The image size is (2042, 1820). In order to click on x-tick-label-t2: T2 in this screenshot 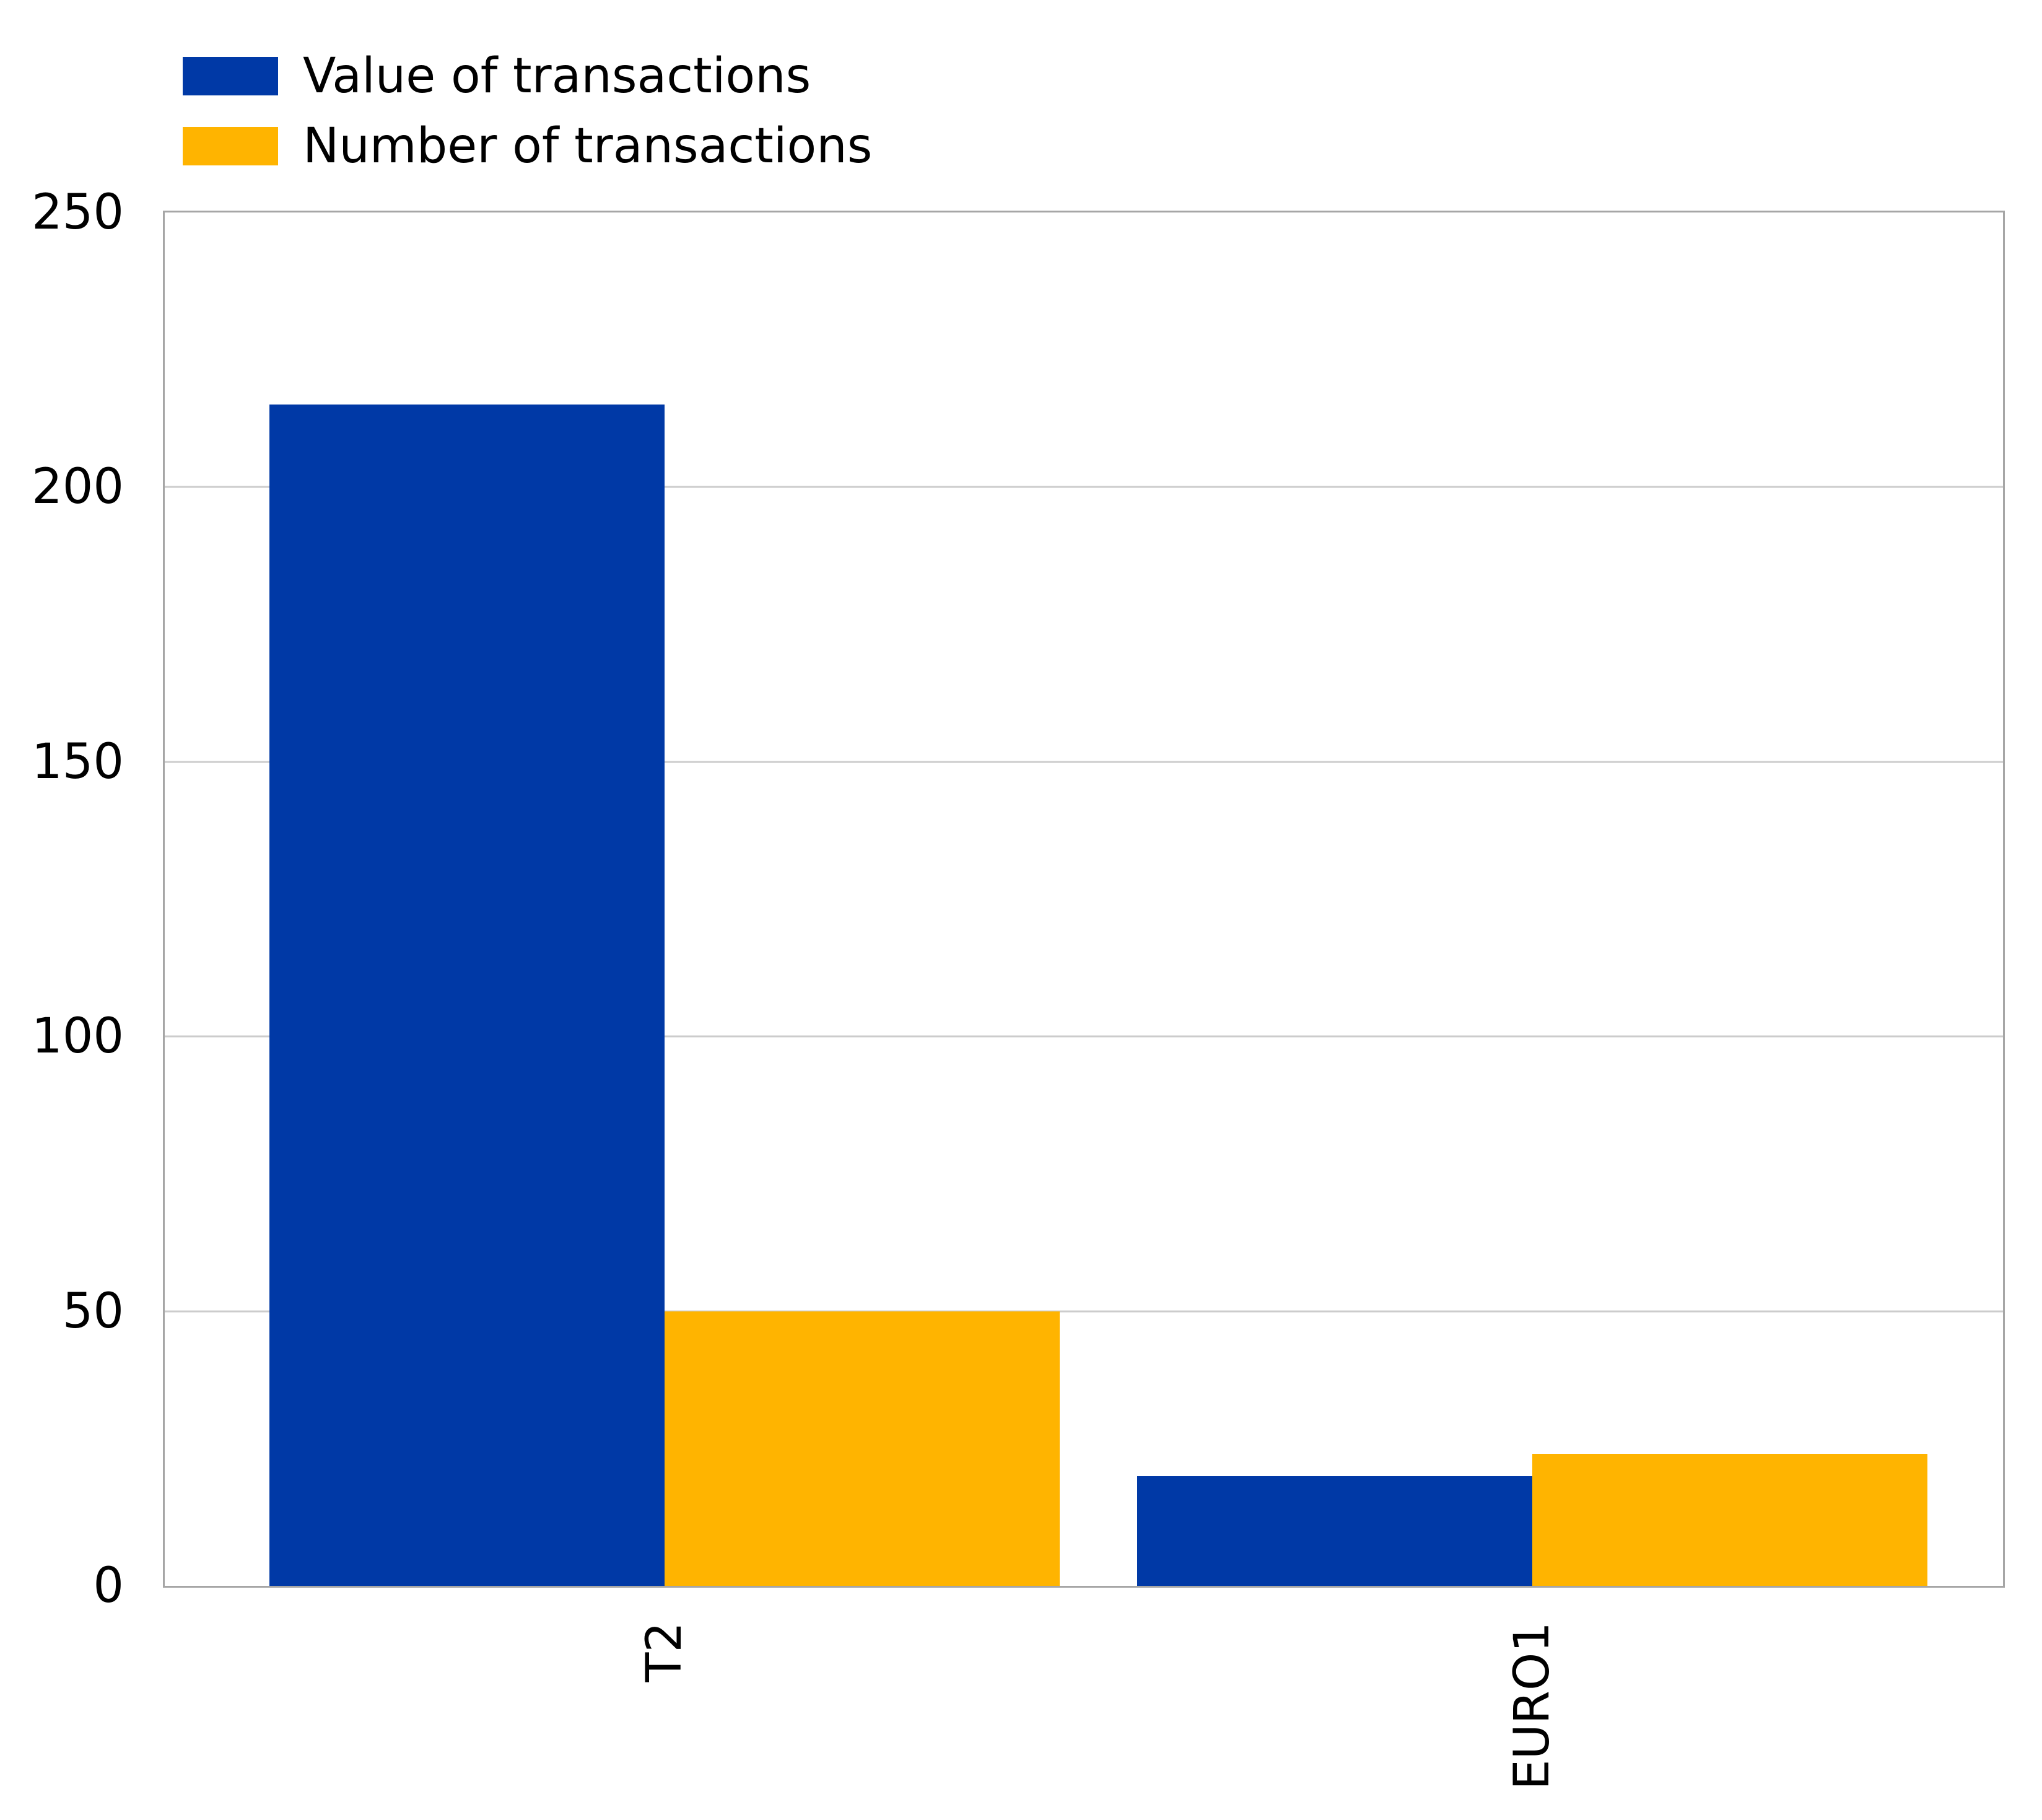, I will do `click(665, 1652)`.